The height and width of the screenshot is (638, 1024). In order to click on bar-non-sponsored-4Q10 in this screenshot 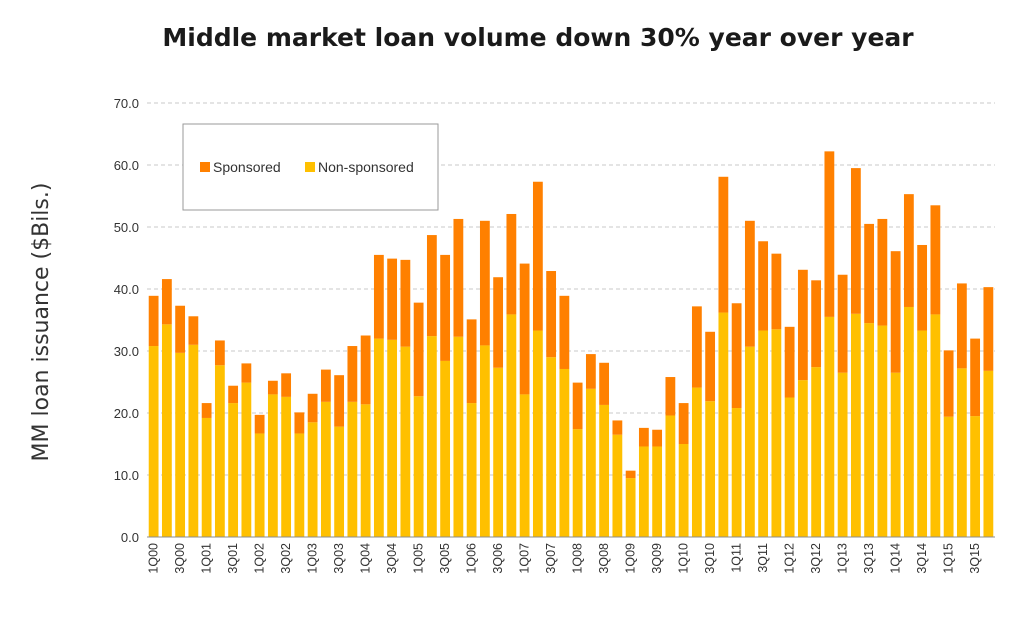, I will do `click(723, 424)`.